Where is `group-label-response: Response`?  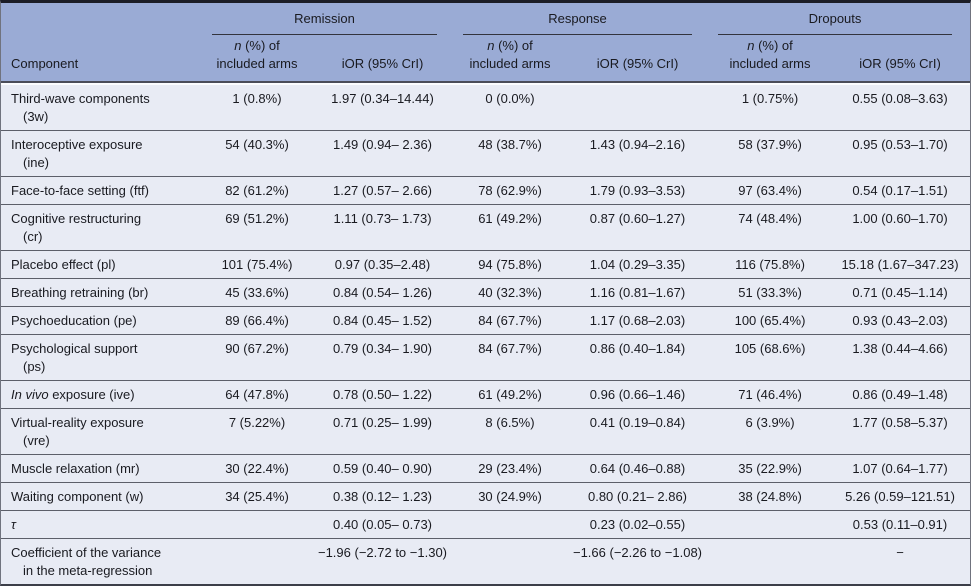 group-label-response: Response is located at coordinates (578, 19).